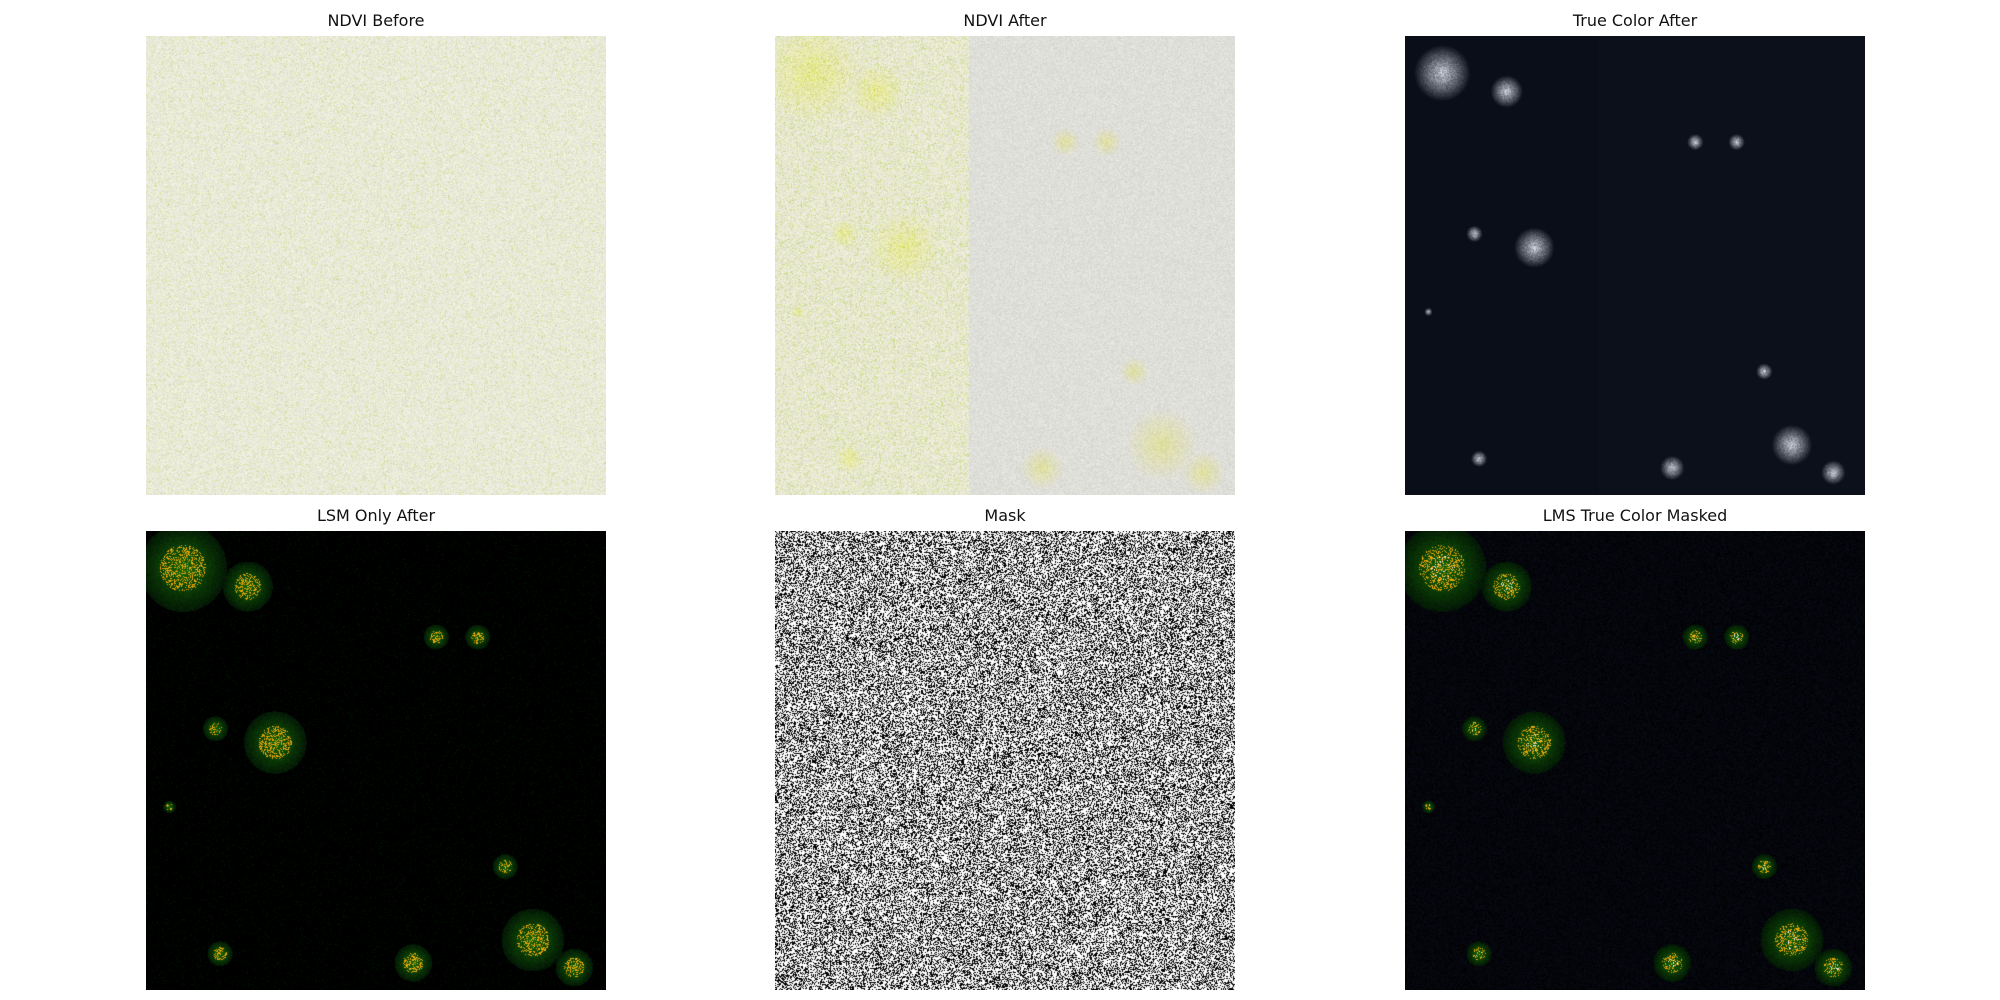  I want to click on panel-title-mask: Mask, so click(1005, 515).